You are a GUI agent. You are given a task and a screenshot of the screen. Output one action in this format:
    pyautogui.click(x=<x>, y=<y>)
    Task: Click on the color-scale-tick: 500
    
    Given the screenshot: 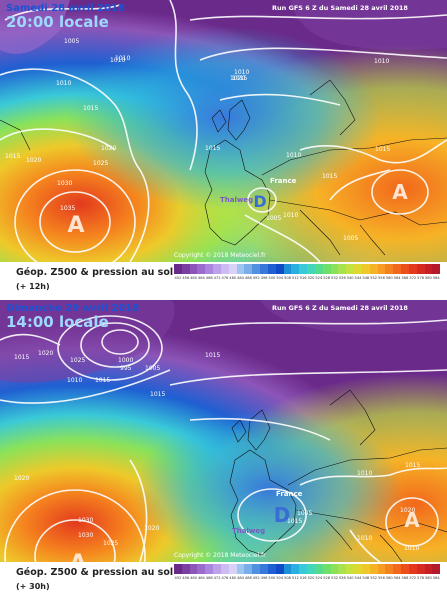 What is the action you would take?
    pyautogui.click(x=272, y=278)
    